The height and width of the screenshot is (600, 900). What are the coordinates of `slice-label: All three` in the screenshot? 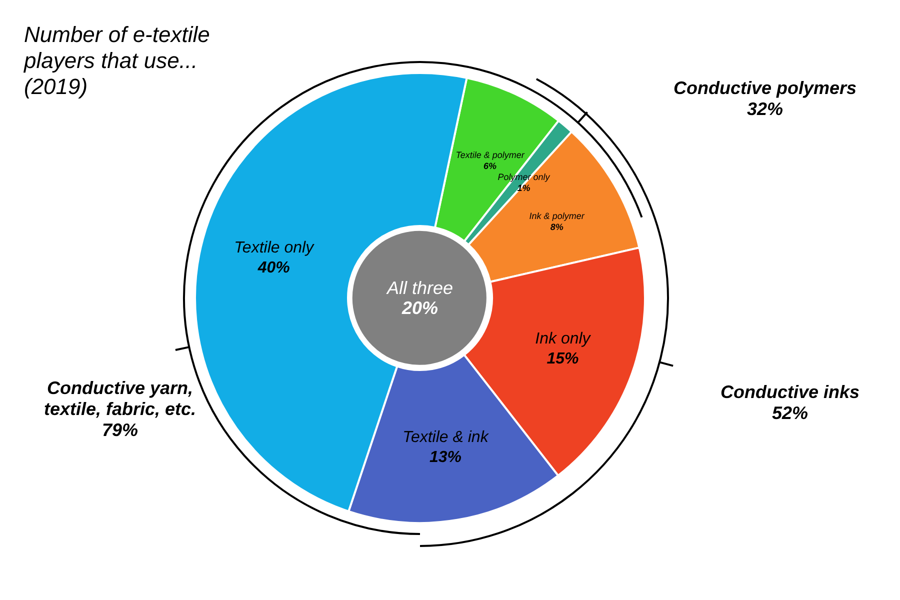 It's located at (420, 288).